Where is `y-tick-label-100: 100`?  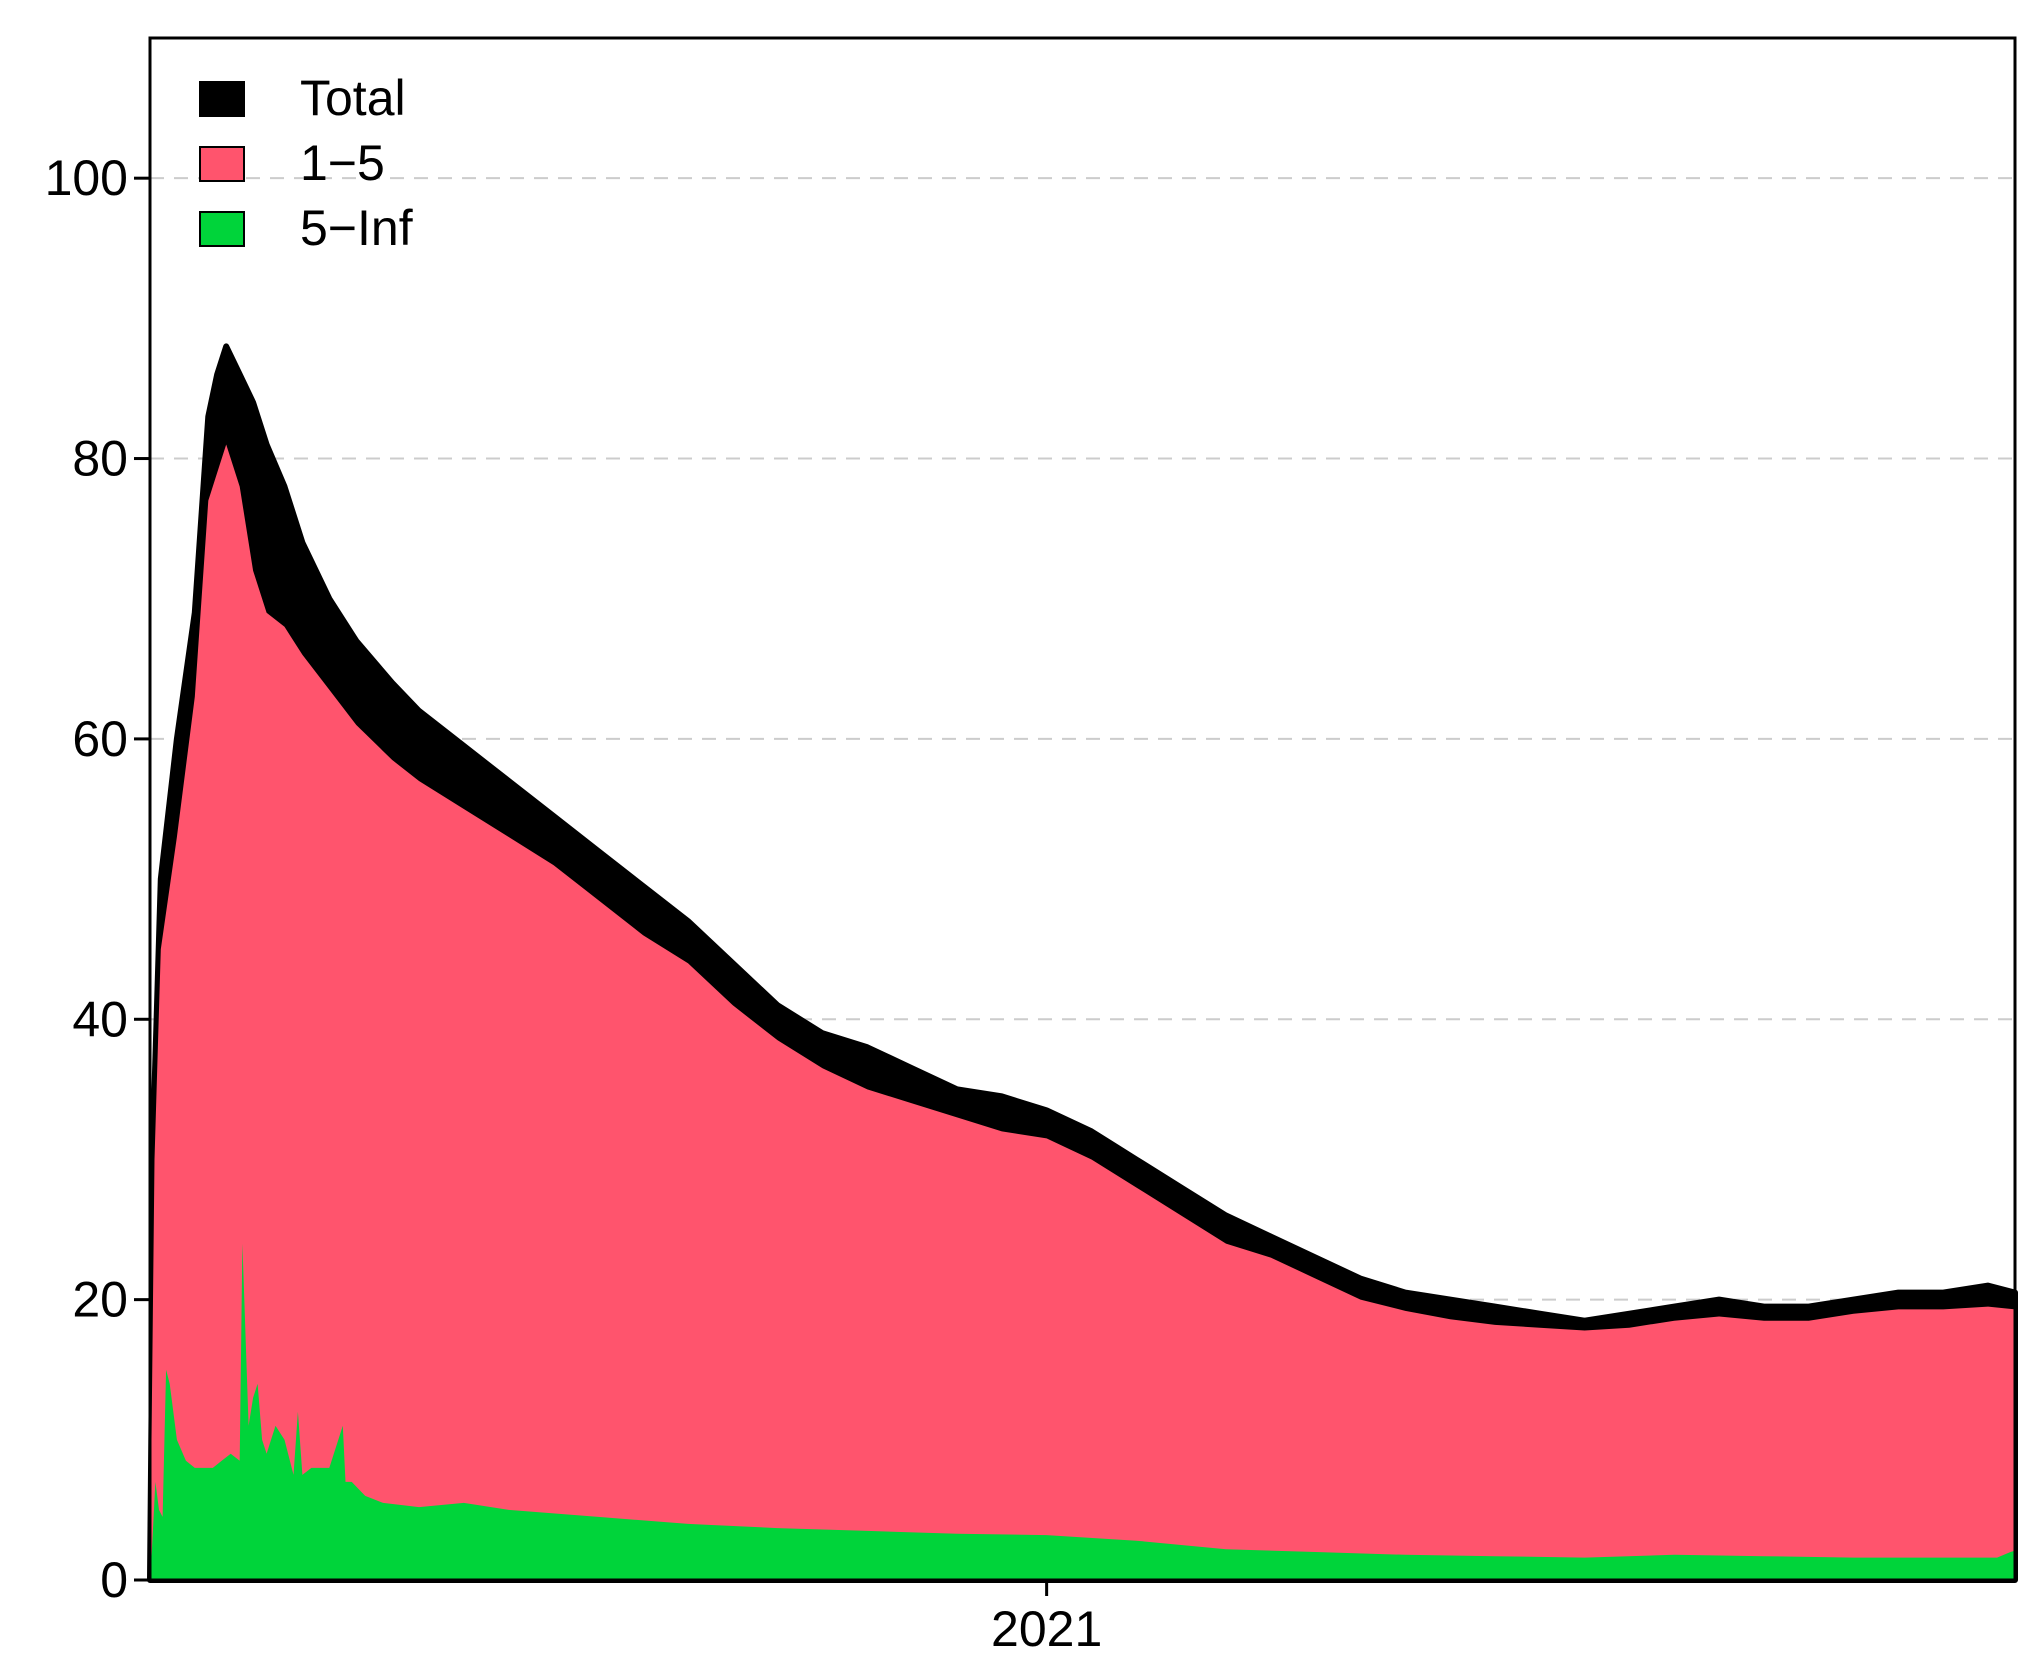 y-tick-label-100: 100 is located at coordinates (86, 178).